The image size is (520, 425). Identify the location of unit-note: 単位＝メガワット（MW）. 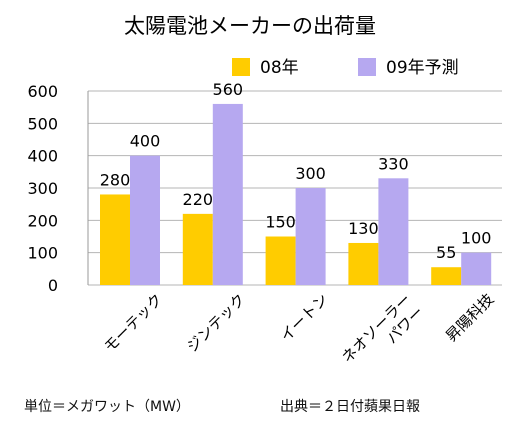
(107, 407).